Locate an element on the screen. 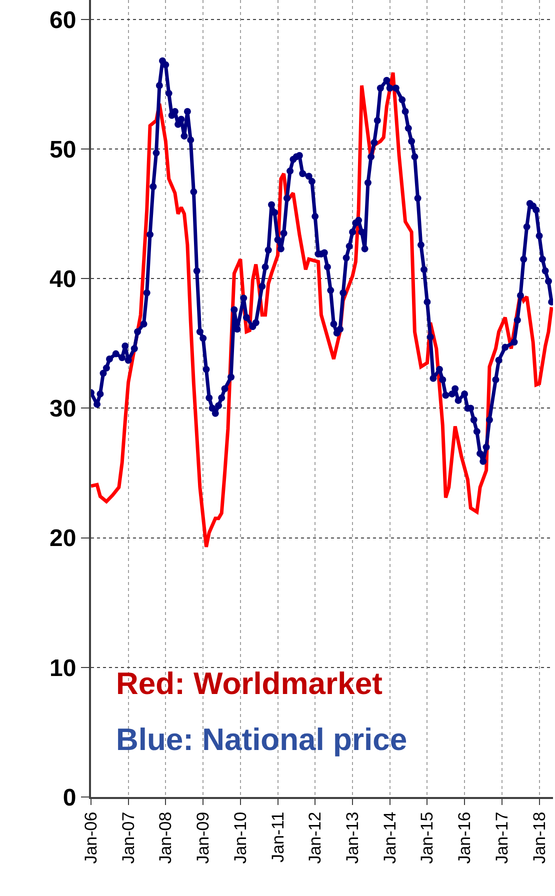 The image size is (555, 896). annotation: Blue: National price is located at coordinates (262, 739).